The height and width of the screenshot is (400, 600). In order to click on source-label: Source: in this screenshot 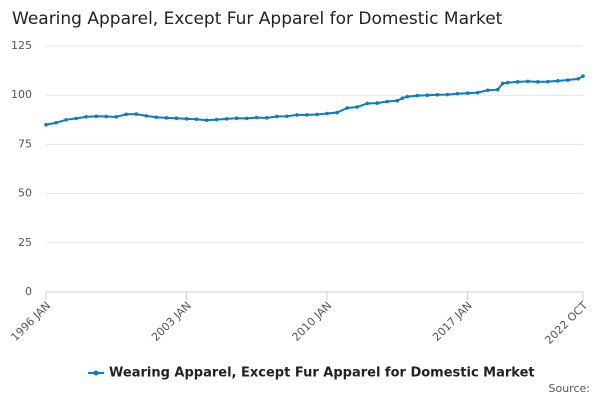, I will do `click(570, 388)`.